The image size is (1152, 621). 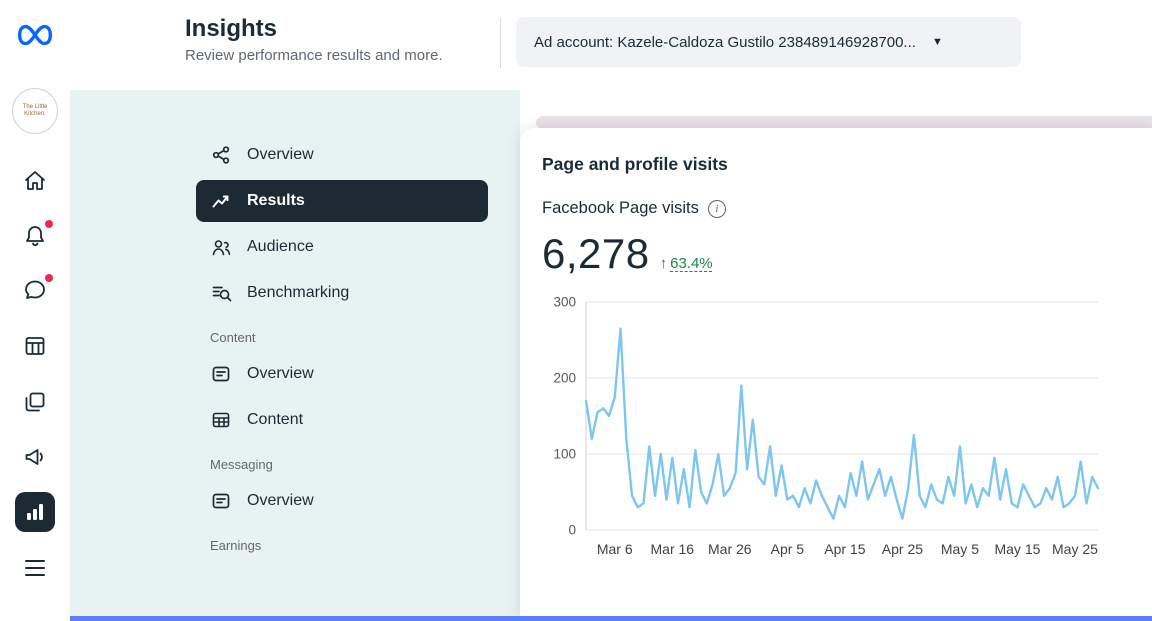 I want to click on nav-item-benchmarking: Benchmarking, so click(x=342, y=293).